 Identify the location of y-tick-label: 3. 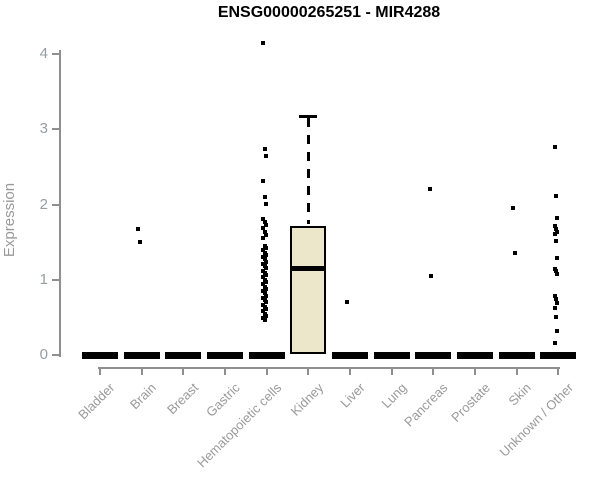
(43, 129).